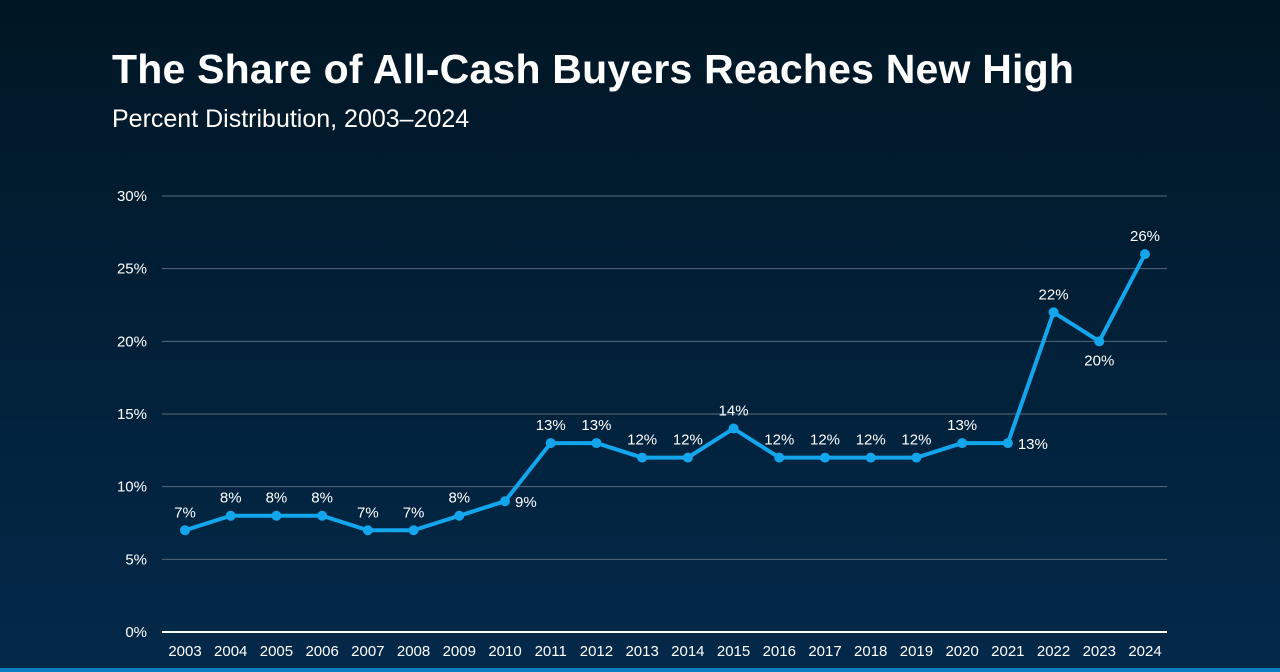  Describe the element at coordinates (132, 196) in the screenshot. I see `y-tick-label: 30%` at that location.